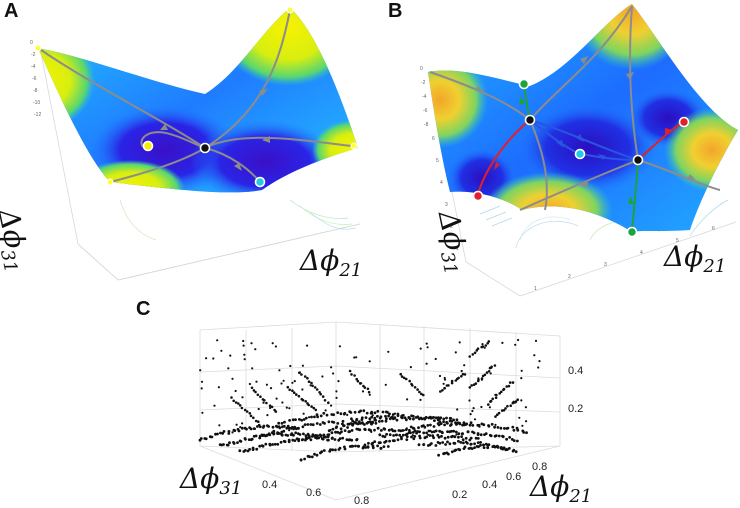  Describe the element at coordinates (624, 259) in the screenshot. I see `panel-b-x-ticks: 1 2 3 4 5 6` at that location.